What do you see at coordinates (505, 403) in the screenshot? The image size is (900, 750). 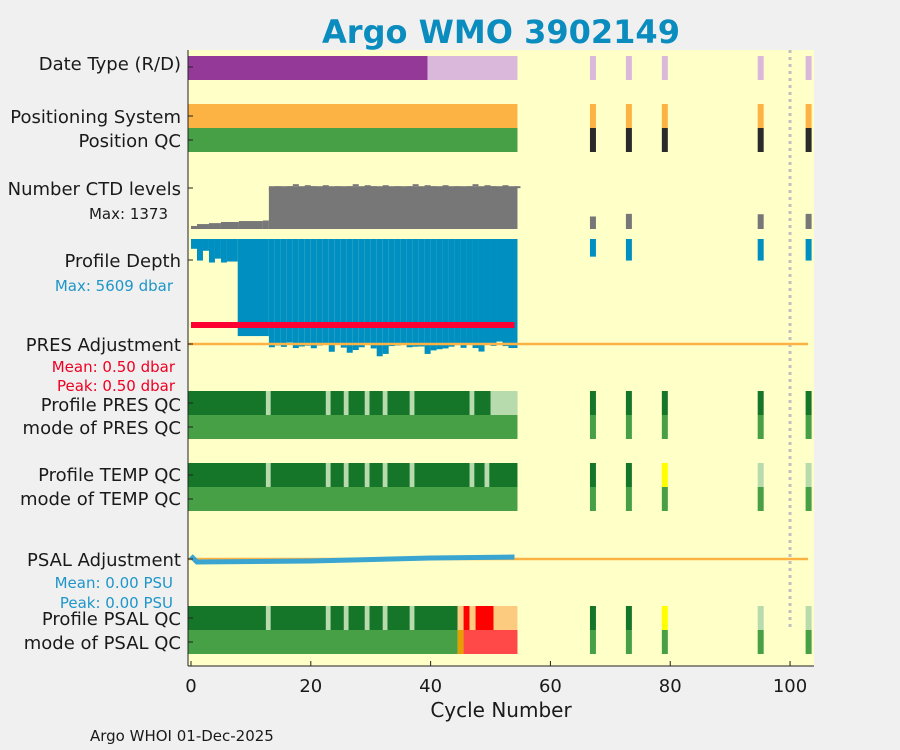 I see `profile-pres-qc-light-tail` at bounding box center [505, 403].